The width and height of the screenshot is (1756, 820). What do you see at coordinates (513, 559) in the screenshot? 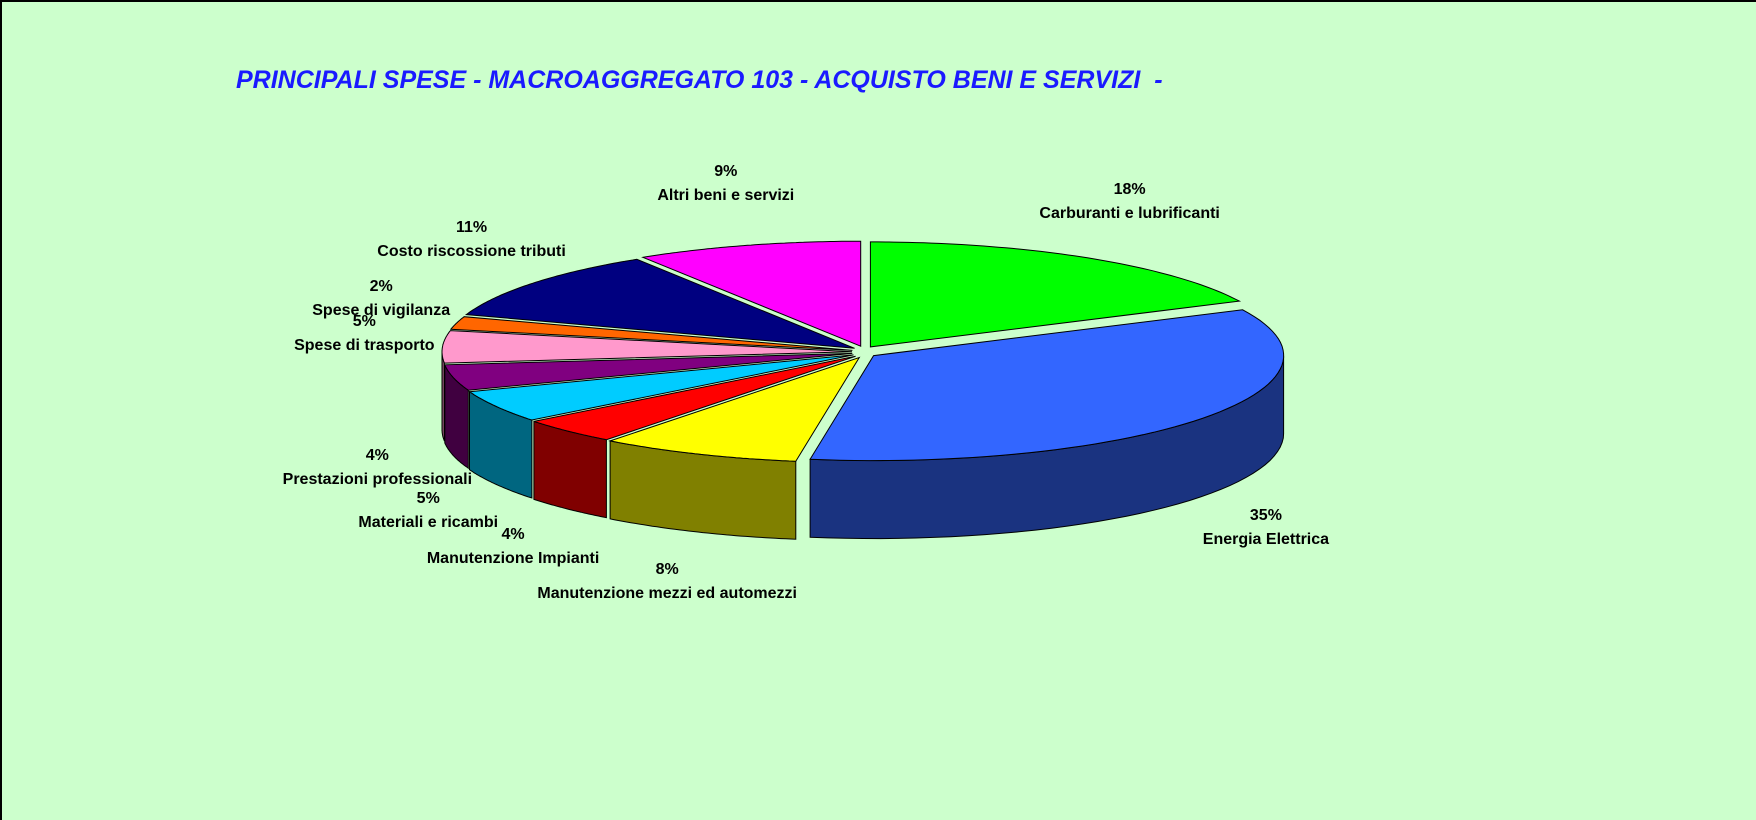
I see `legend-label: Manutenzione Impianti` at bounding box center [513, 559].